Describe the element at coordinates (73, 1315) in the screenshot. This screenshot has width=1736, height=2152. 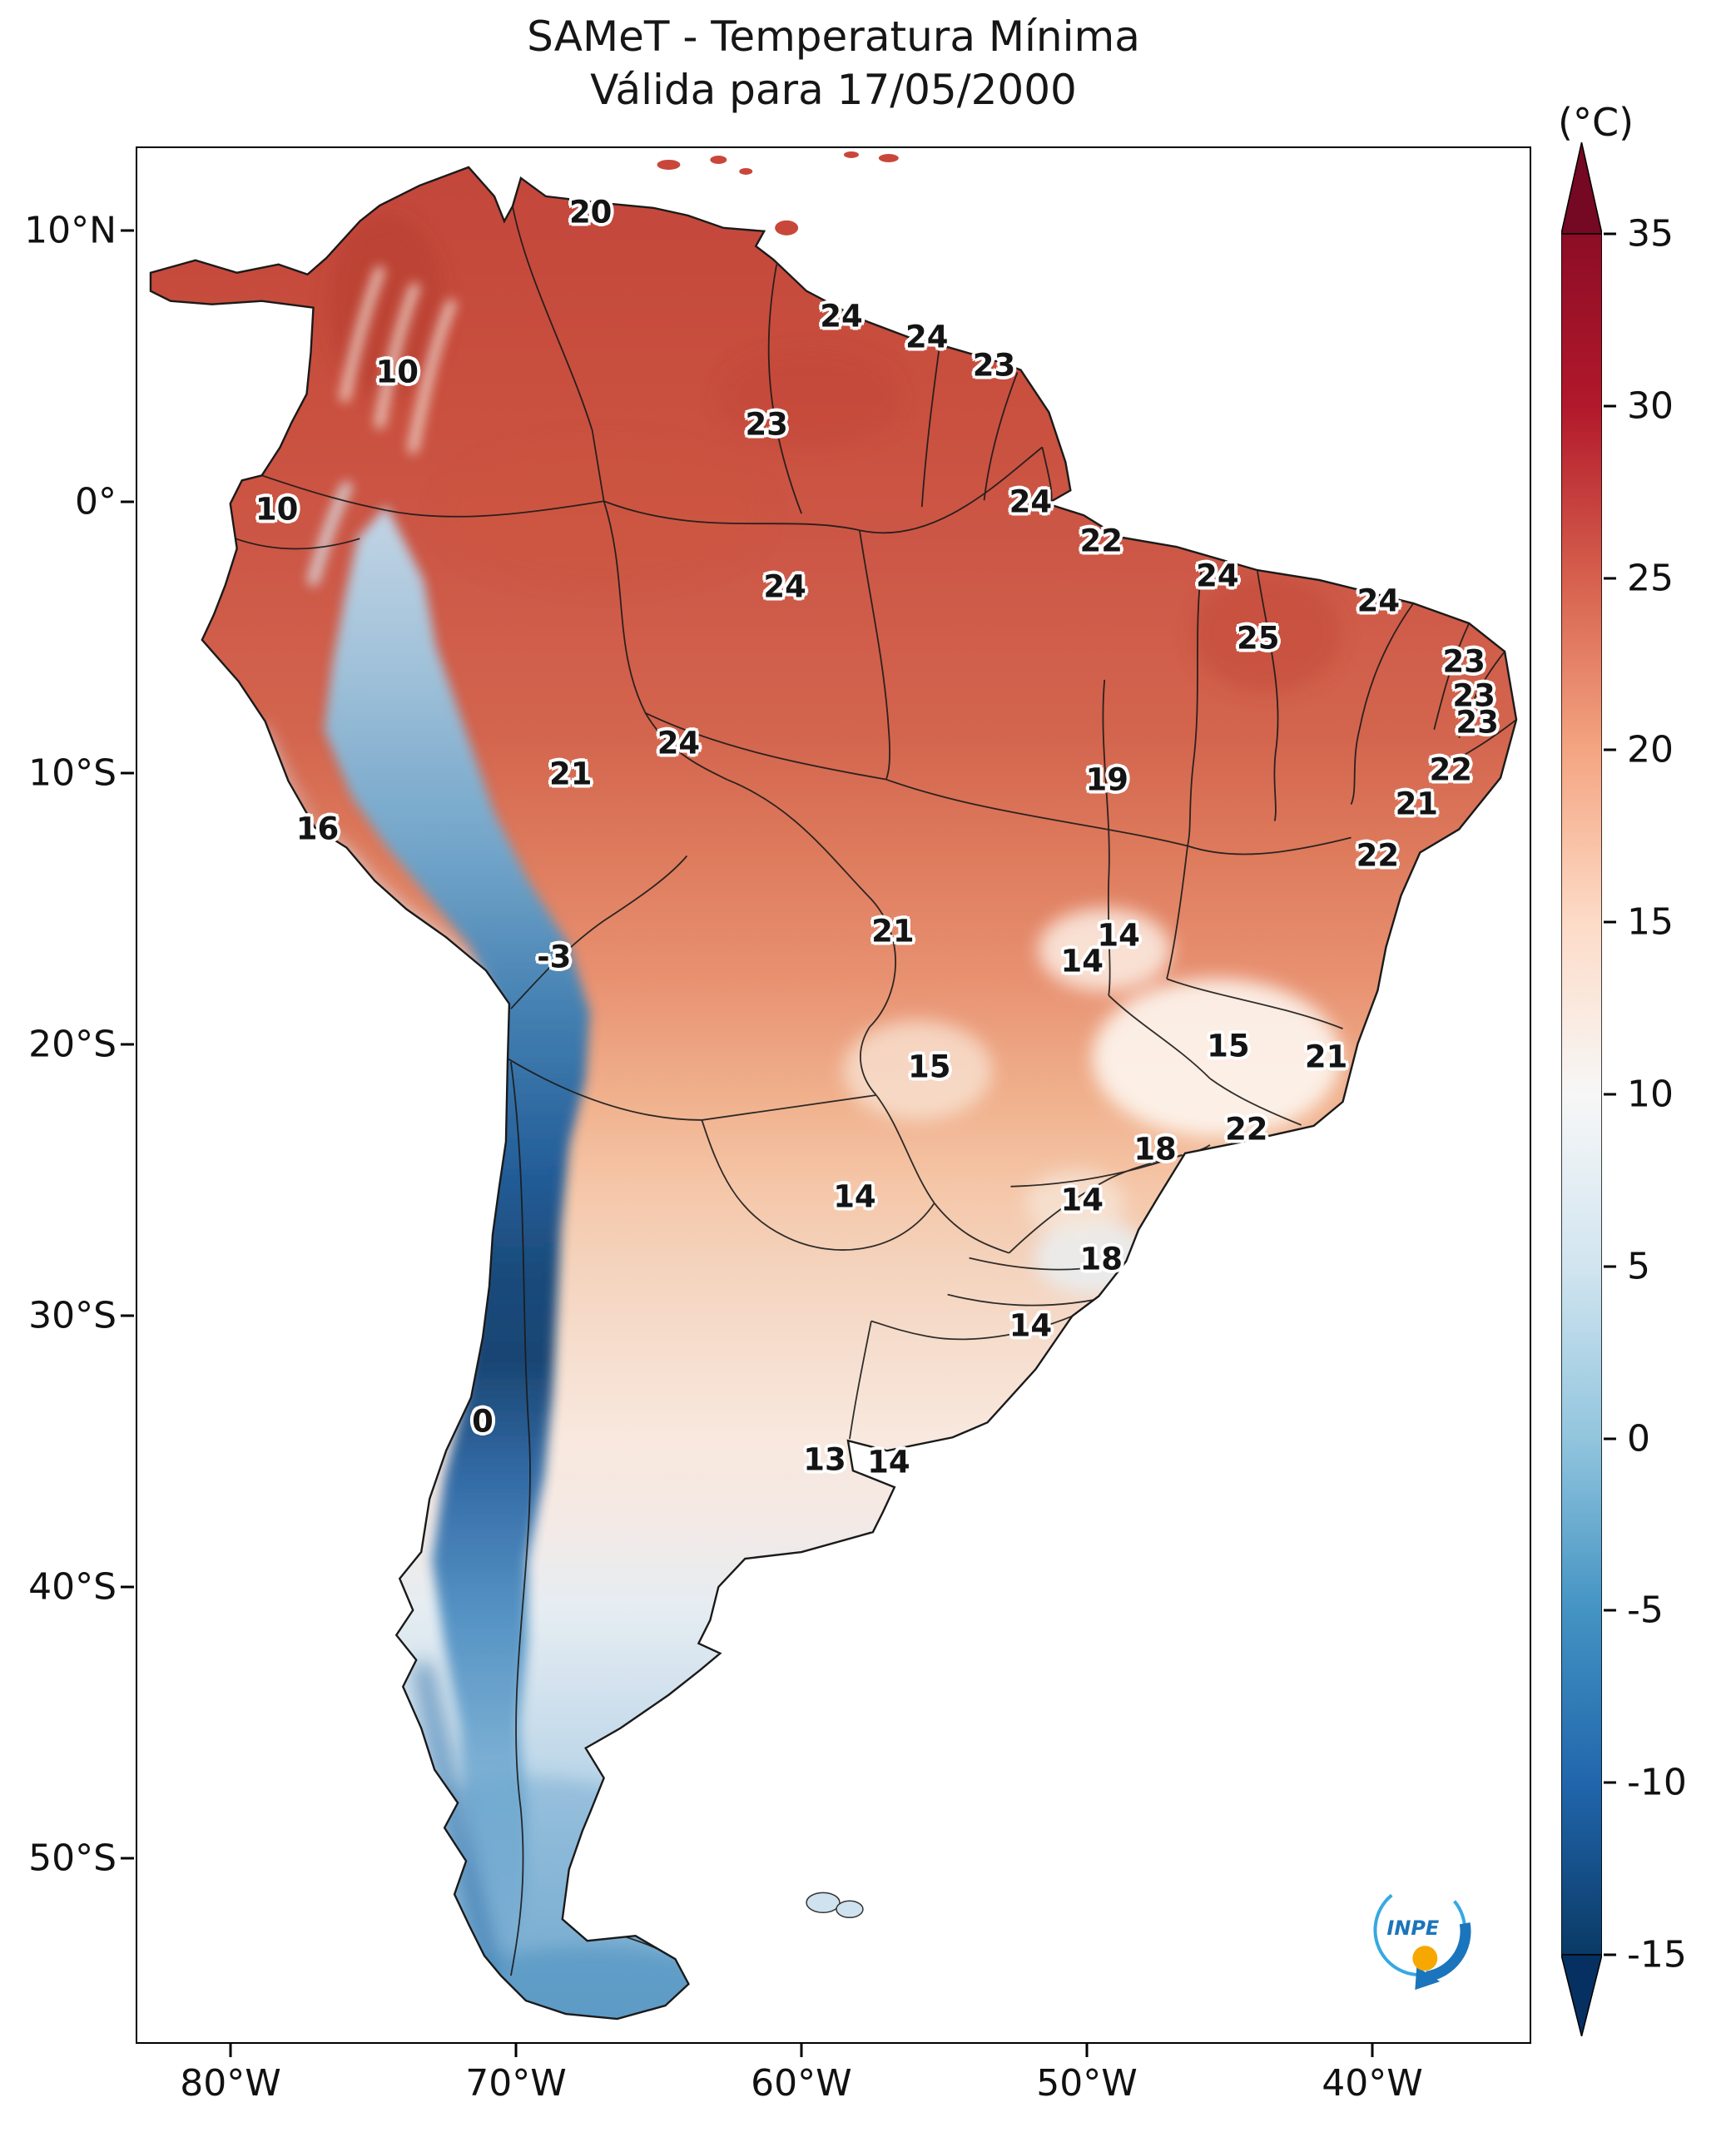
I see `y-axis-tick-label: 30°S` at that location.